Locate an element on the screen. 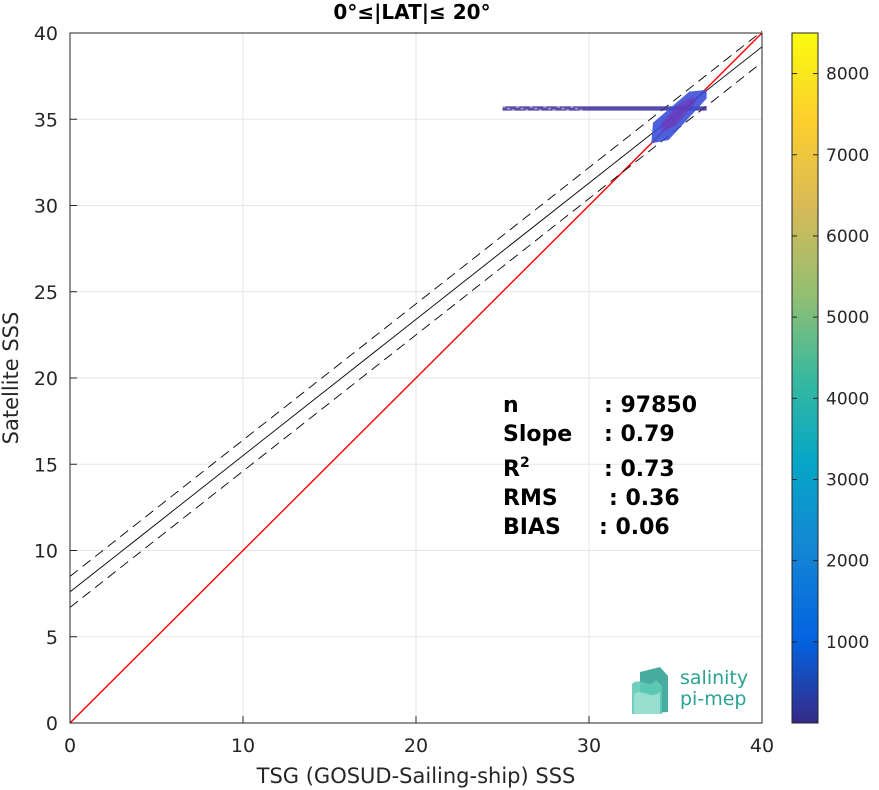  x-axis-ticks: 0 10 20 30 40 is located at coordinates (419, 736).